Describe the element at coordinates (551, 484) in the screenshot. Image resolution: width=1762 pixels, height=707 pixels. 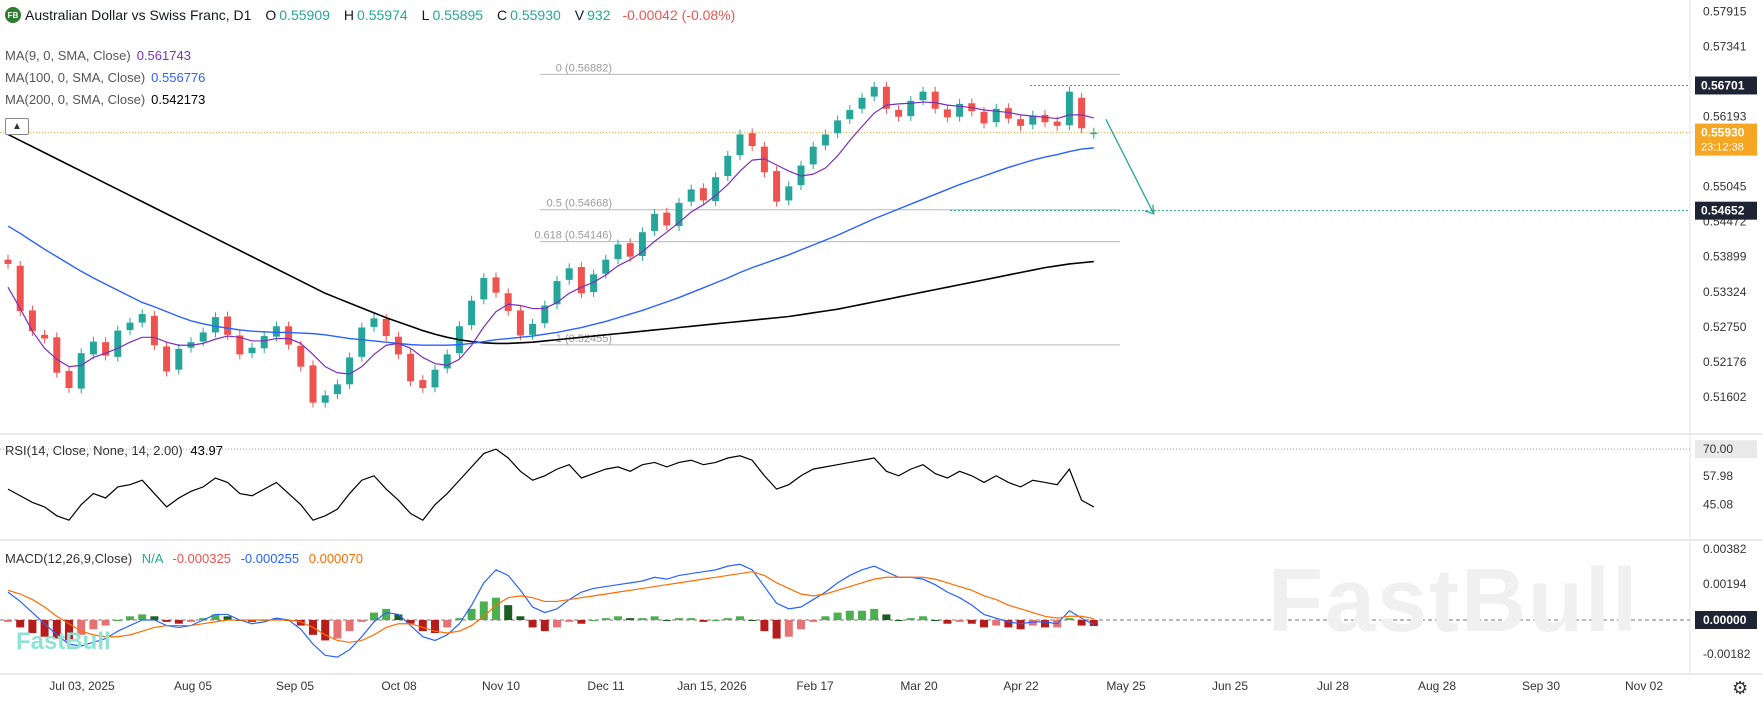
I see `rsi-line` at that location.